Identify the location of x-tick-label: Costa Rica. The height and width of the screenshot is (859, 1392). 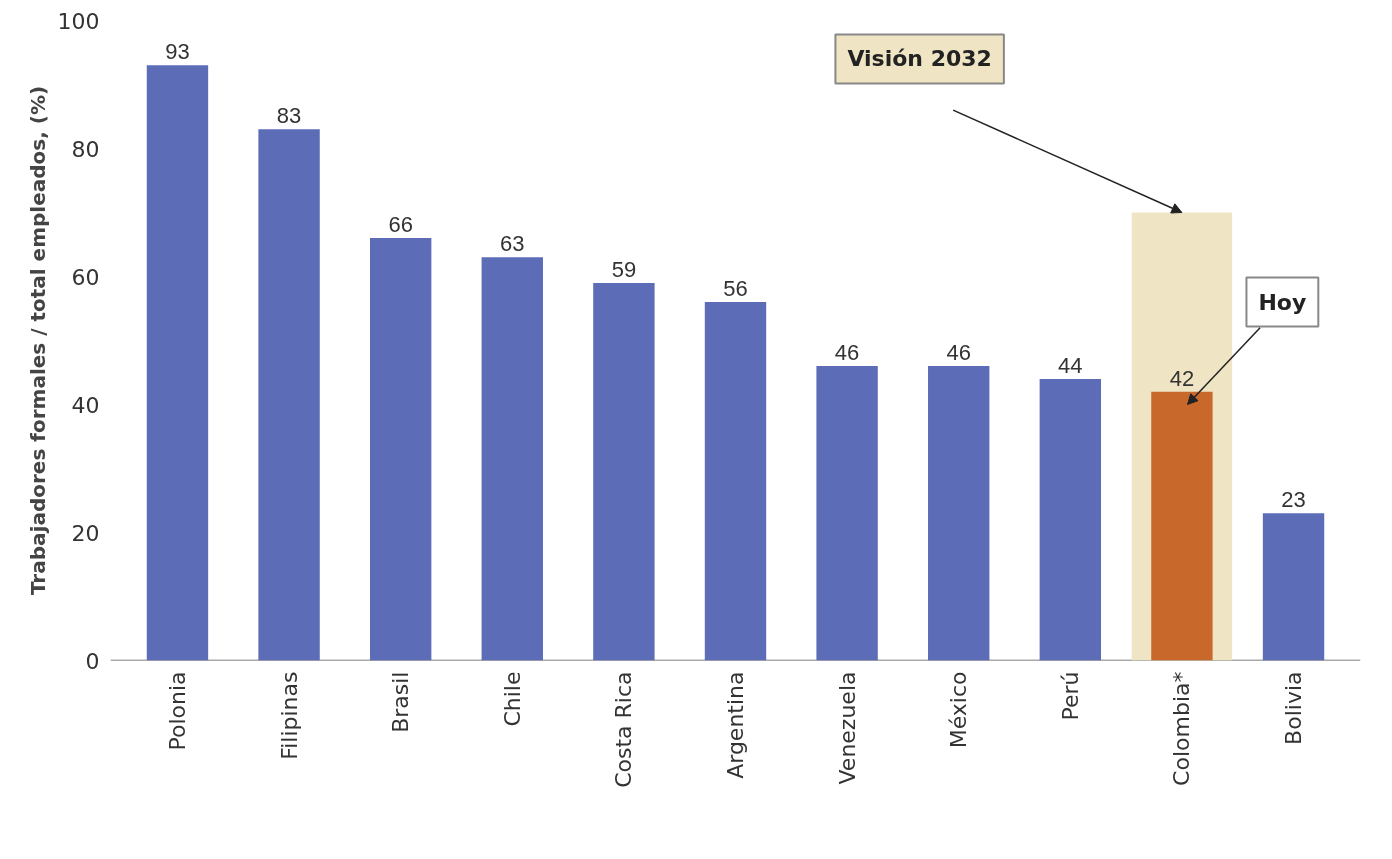
(624, 729).